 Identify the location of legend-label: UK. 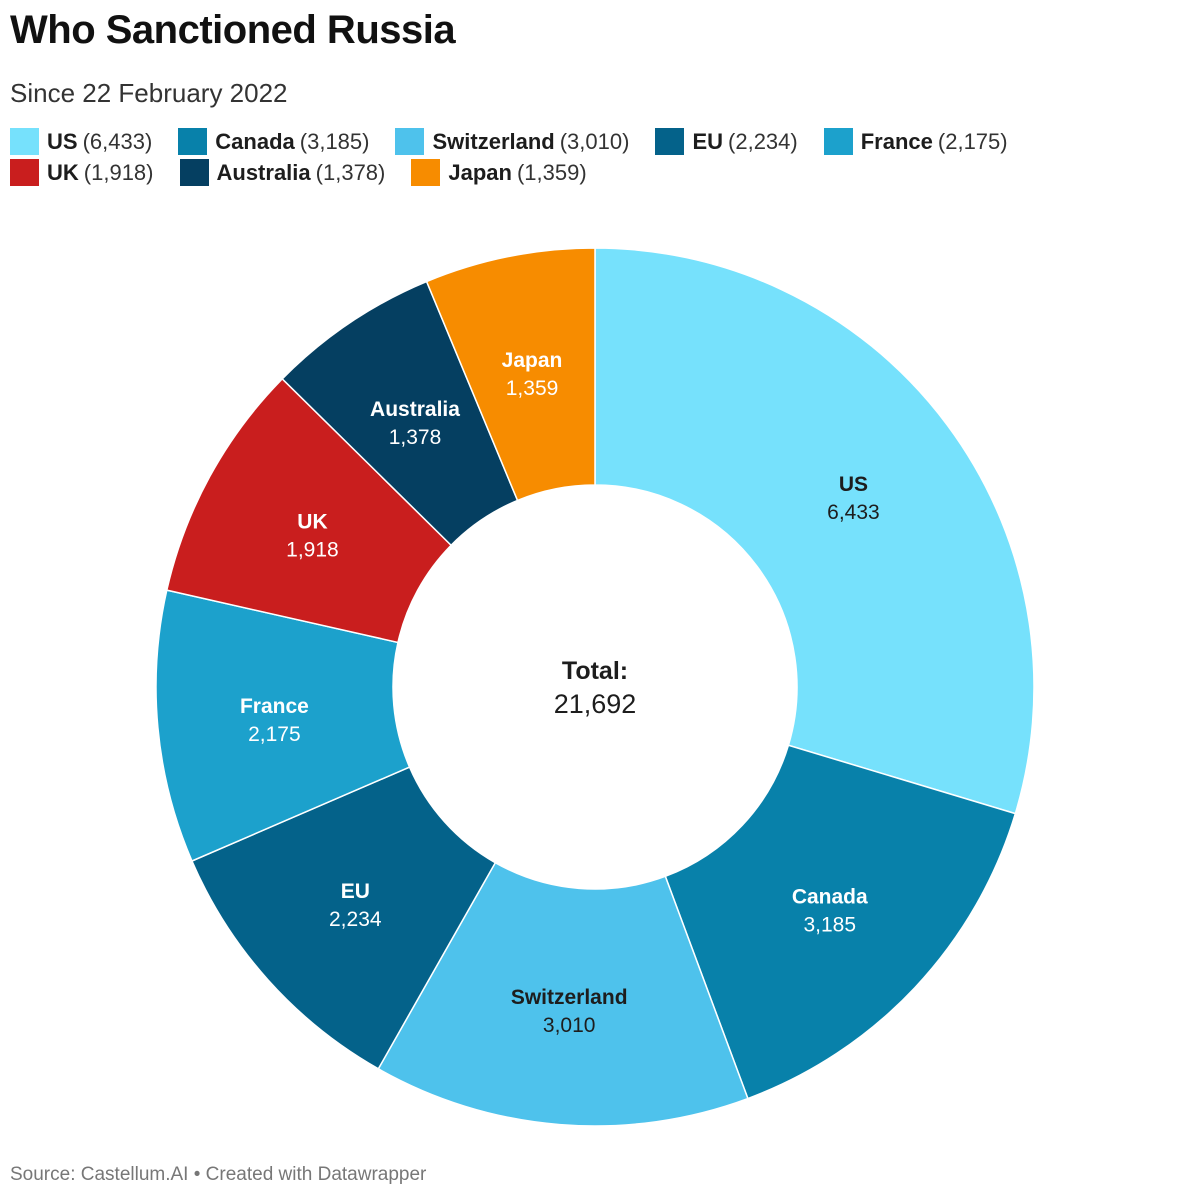
(63, 172).